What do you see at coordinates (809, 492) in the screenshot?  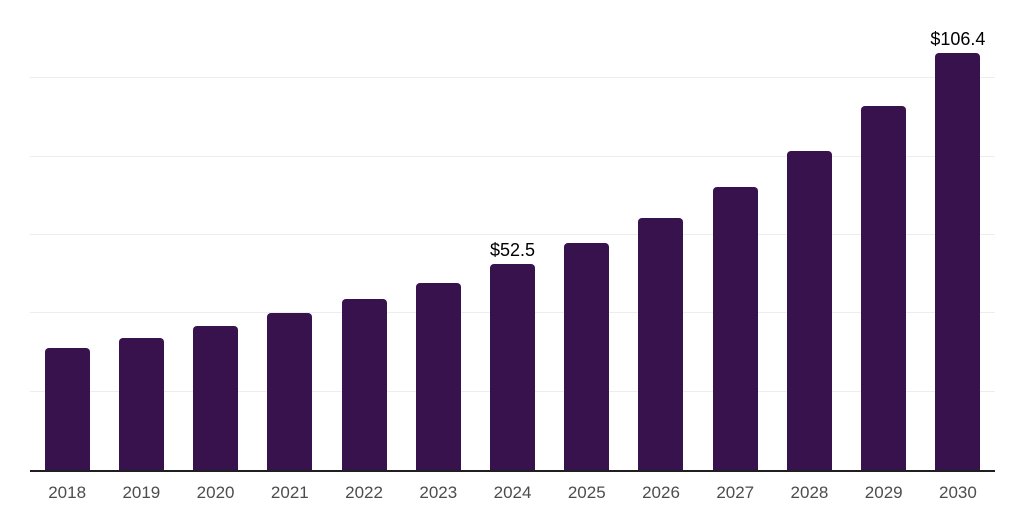 I see `x-tick-label-2028: 2028` at bounding box center [809, 492].